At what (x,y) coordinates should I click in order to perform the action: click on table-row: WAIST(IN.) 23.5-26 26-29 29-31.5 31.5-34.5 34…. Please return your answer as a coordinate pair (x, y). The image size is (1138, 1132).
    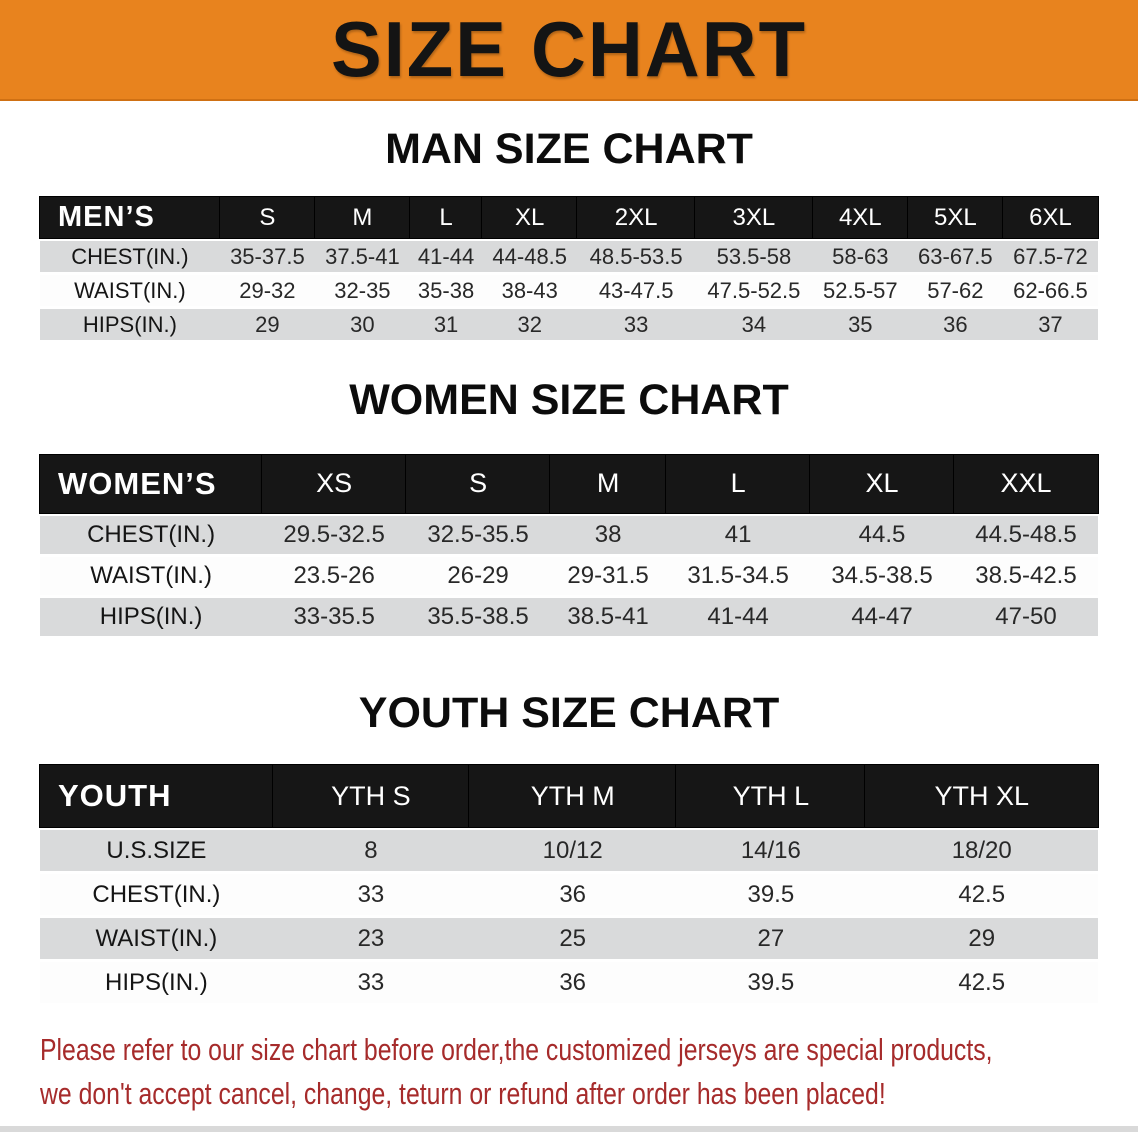
    Looking at the image, I should click on (569, 575).